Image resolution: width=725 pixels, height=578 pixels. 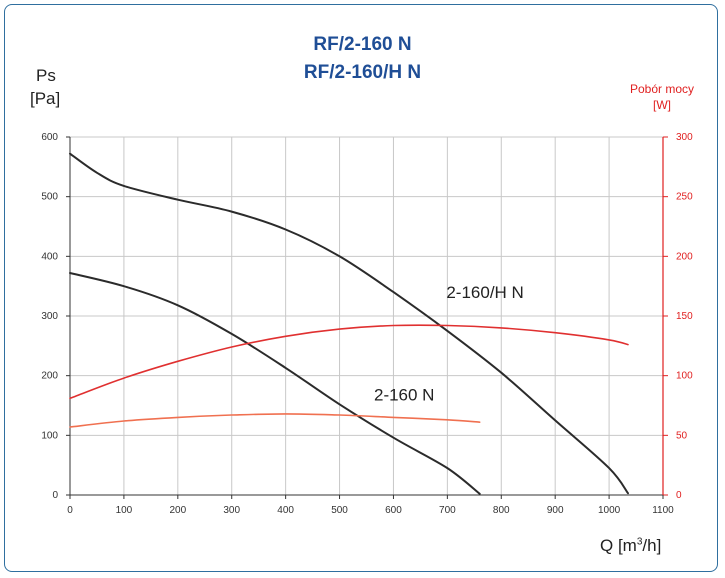 What do you see at coordinates (679, 495) in the screenshot?
I see `y-right-tick-label: 0` at bounding box center [679, 495].